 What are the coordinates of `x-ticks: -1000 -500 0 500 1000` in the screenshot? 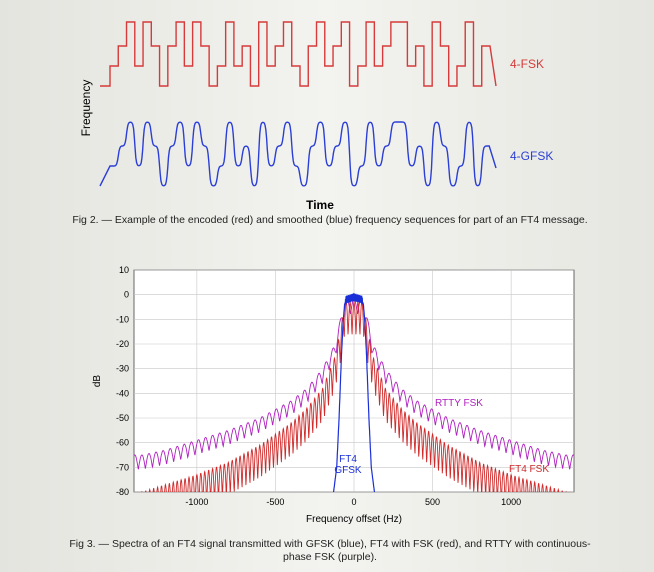 It's located at (353, 502).